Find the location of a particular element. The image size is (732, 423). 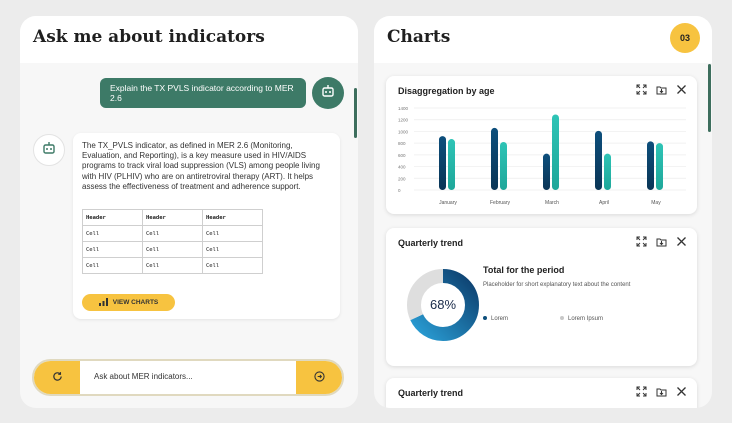

card-title: Disaggregation by age is located at coordinates (446, 91).